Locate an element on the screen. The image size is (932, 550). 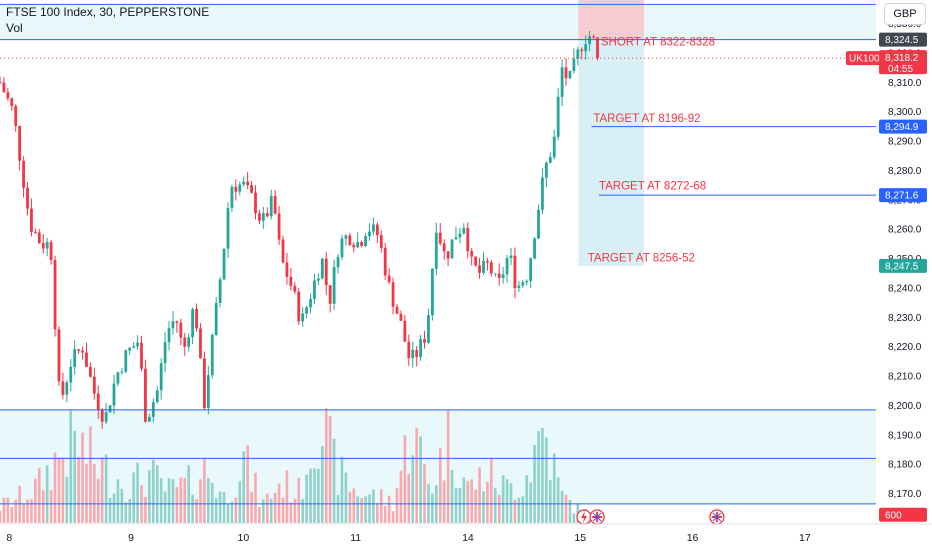
symbol-badge is located at coordinates (863, 58).